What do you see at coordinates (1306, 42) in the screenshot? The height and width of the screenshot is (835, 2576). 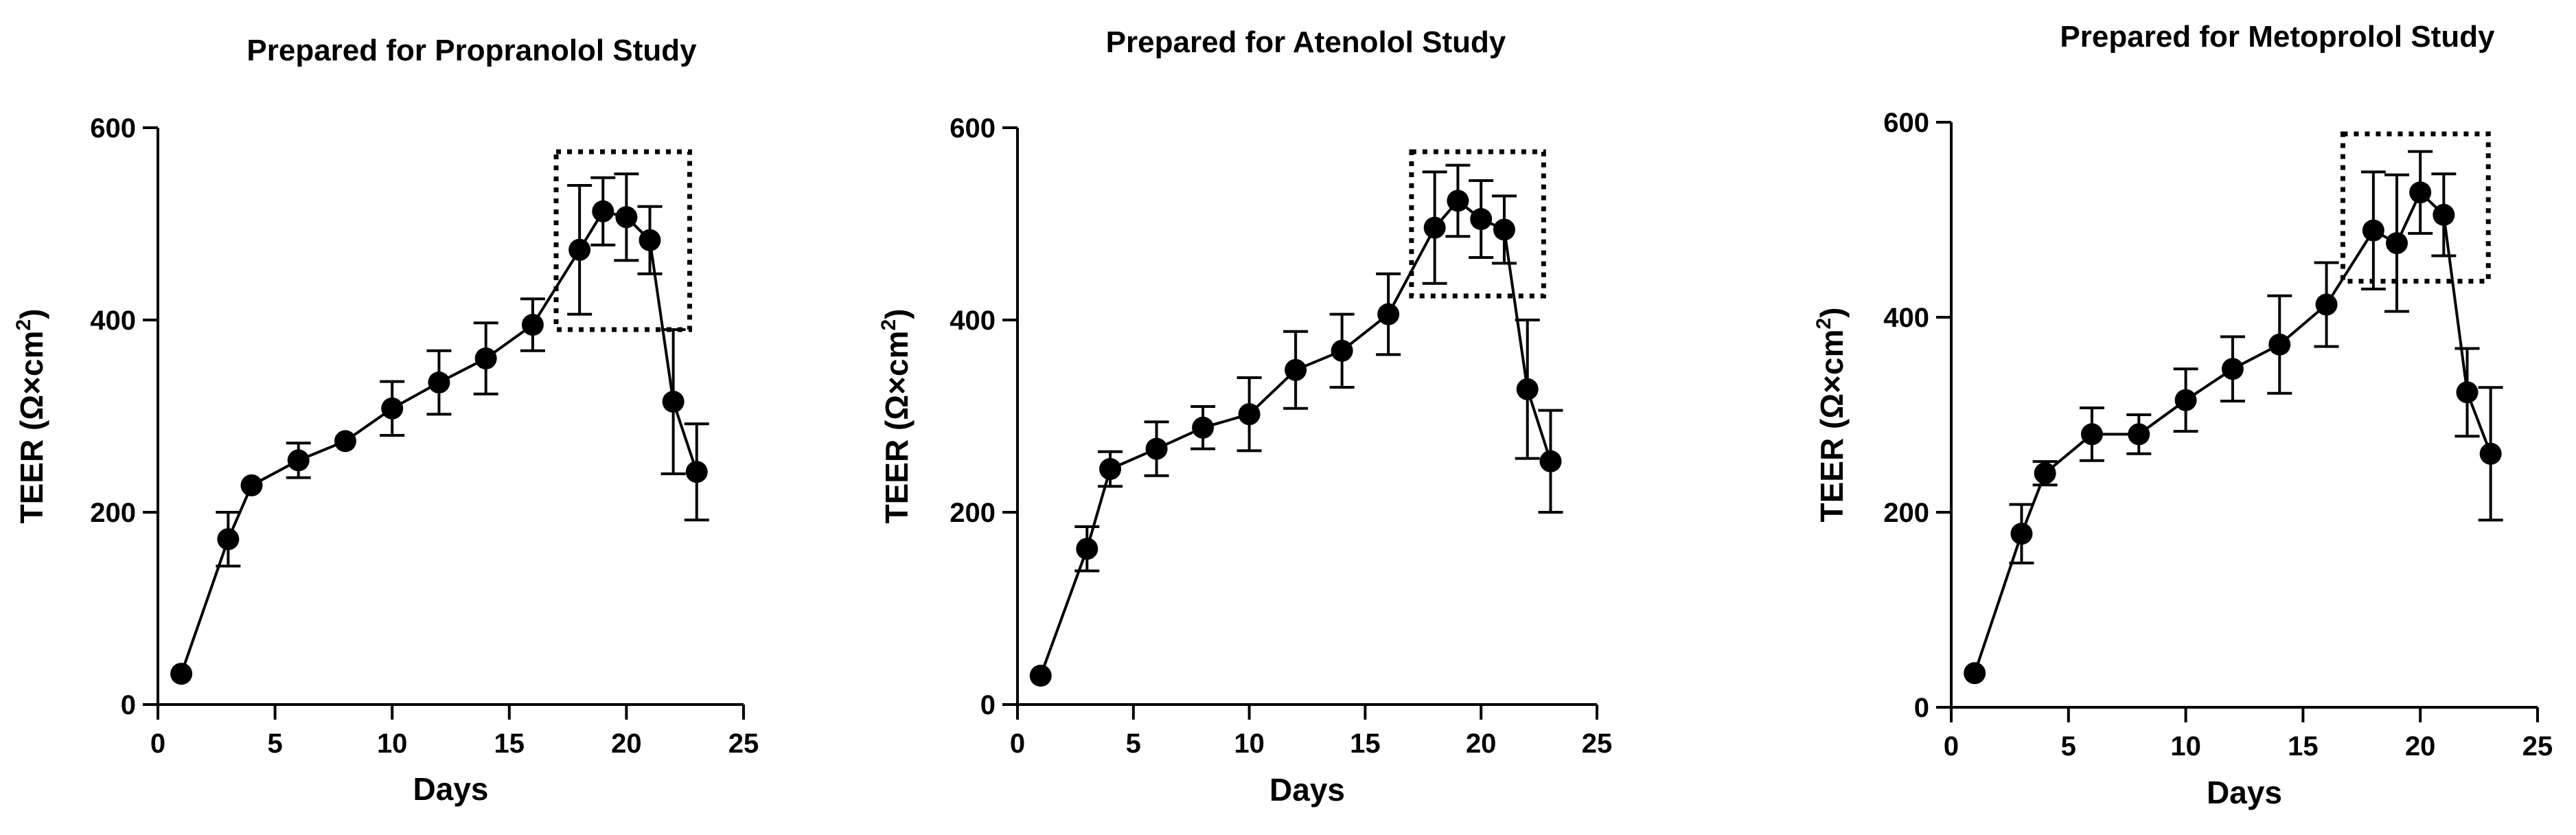 I see `chart-title: Prepared for Atenolol Study` at bounding box center [1306, 42].